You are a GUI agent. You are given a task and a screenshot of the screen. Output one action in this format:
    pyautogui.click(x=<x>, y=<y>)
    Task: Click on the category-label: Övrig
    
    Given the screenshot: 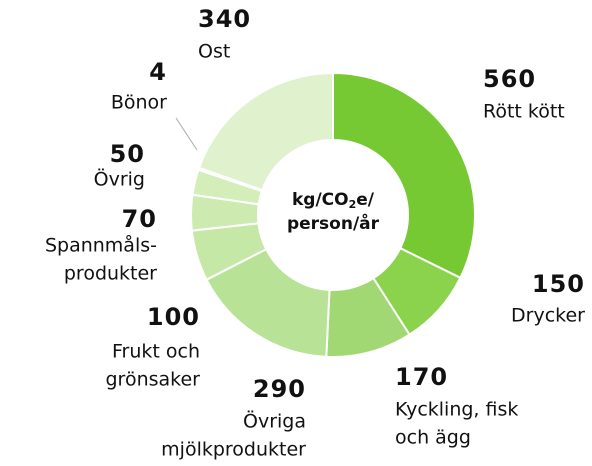 What is the action you would take?
    pyautogui.click(x=119, y=179)
    